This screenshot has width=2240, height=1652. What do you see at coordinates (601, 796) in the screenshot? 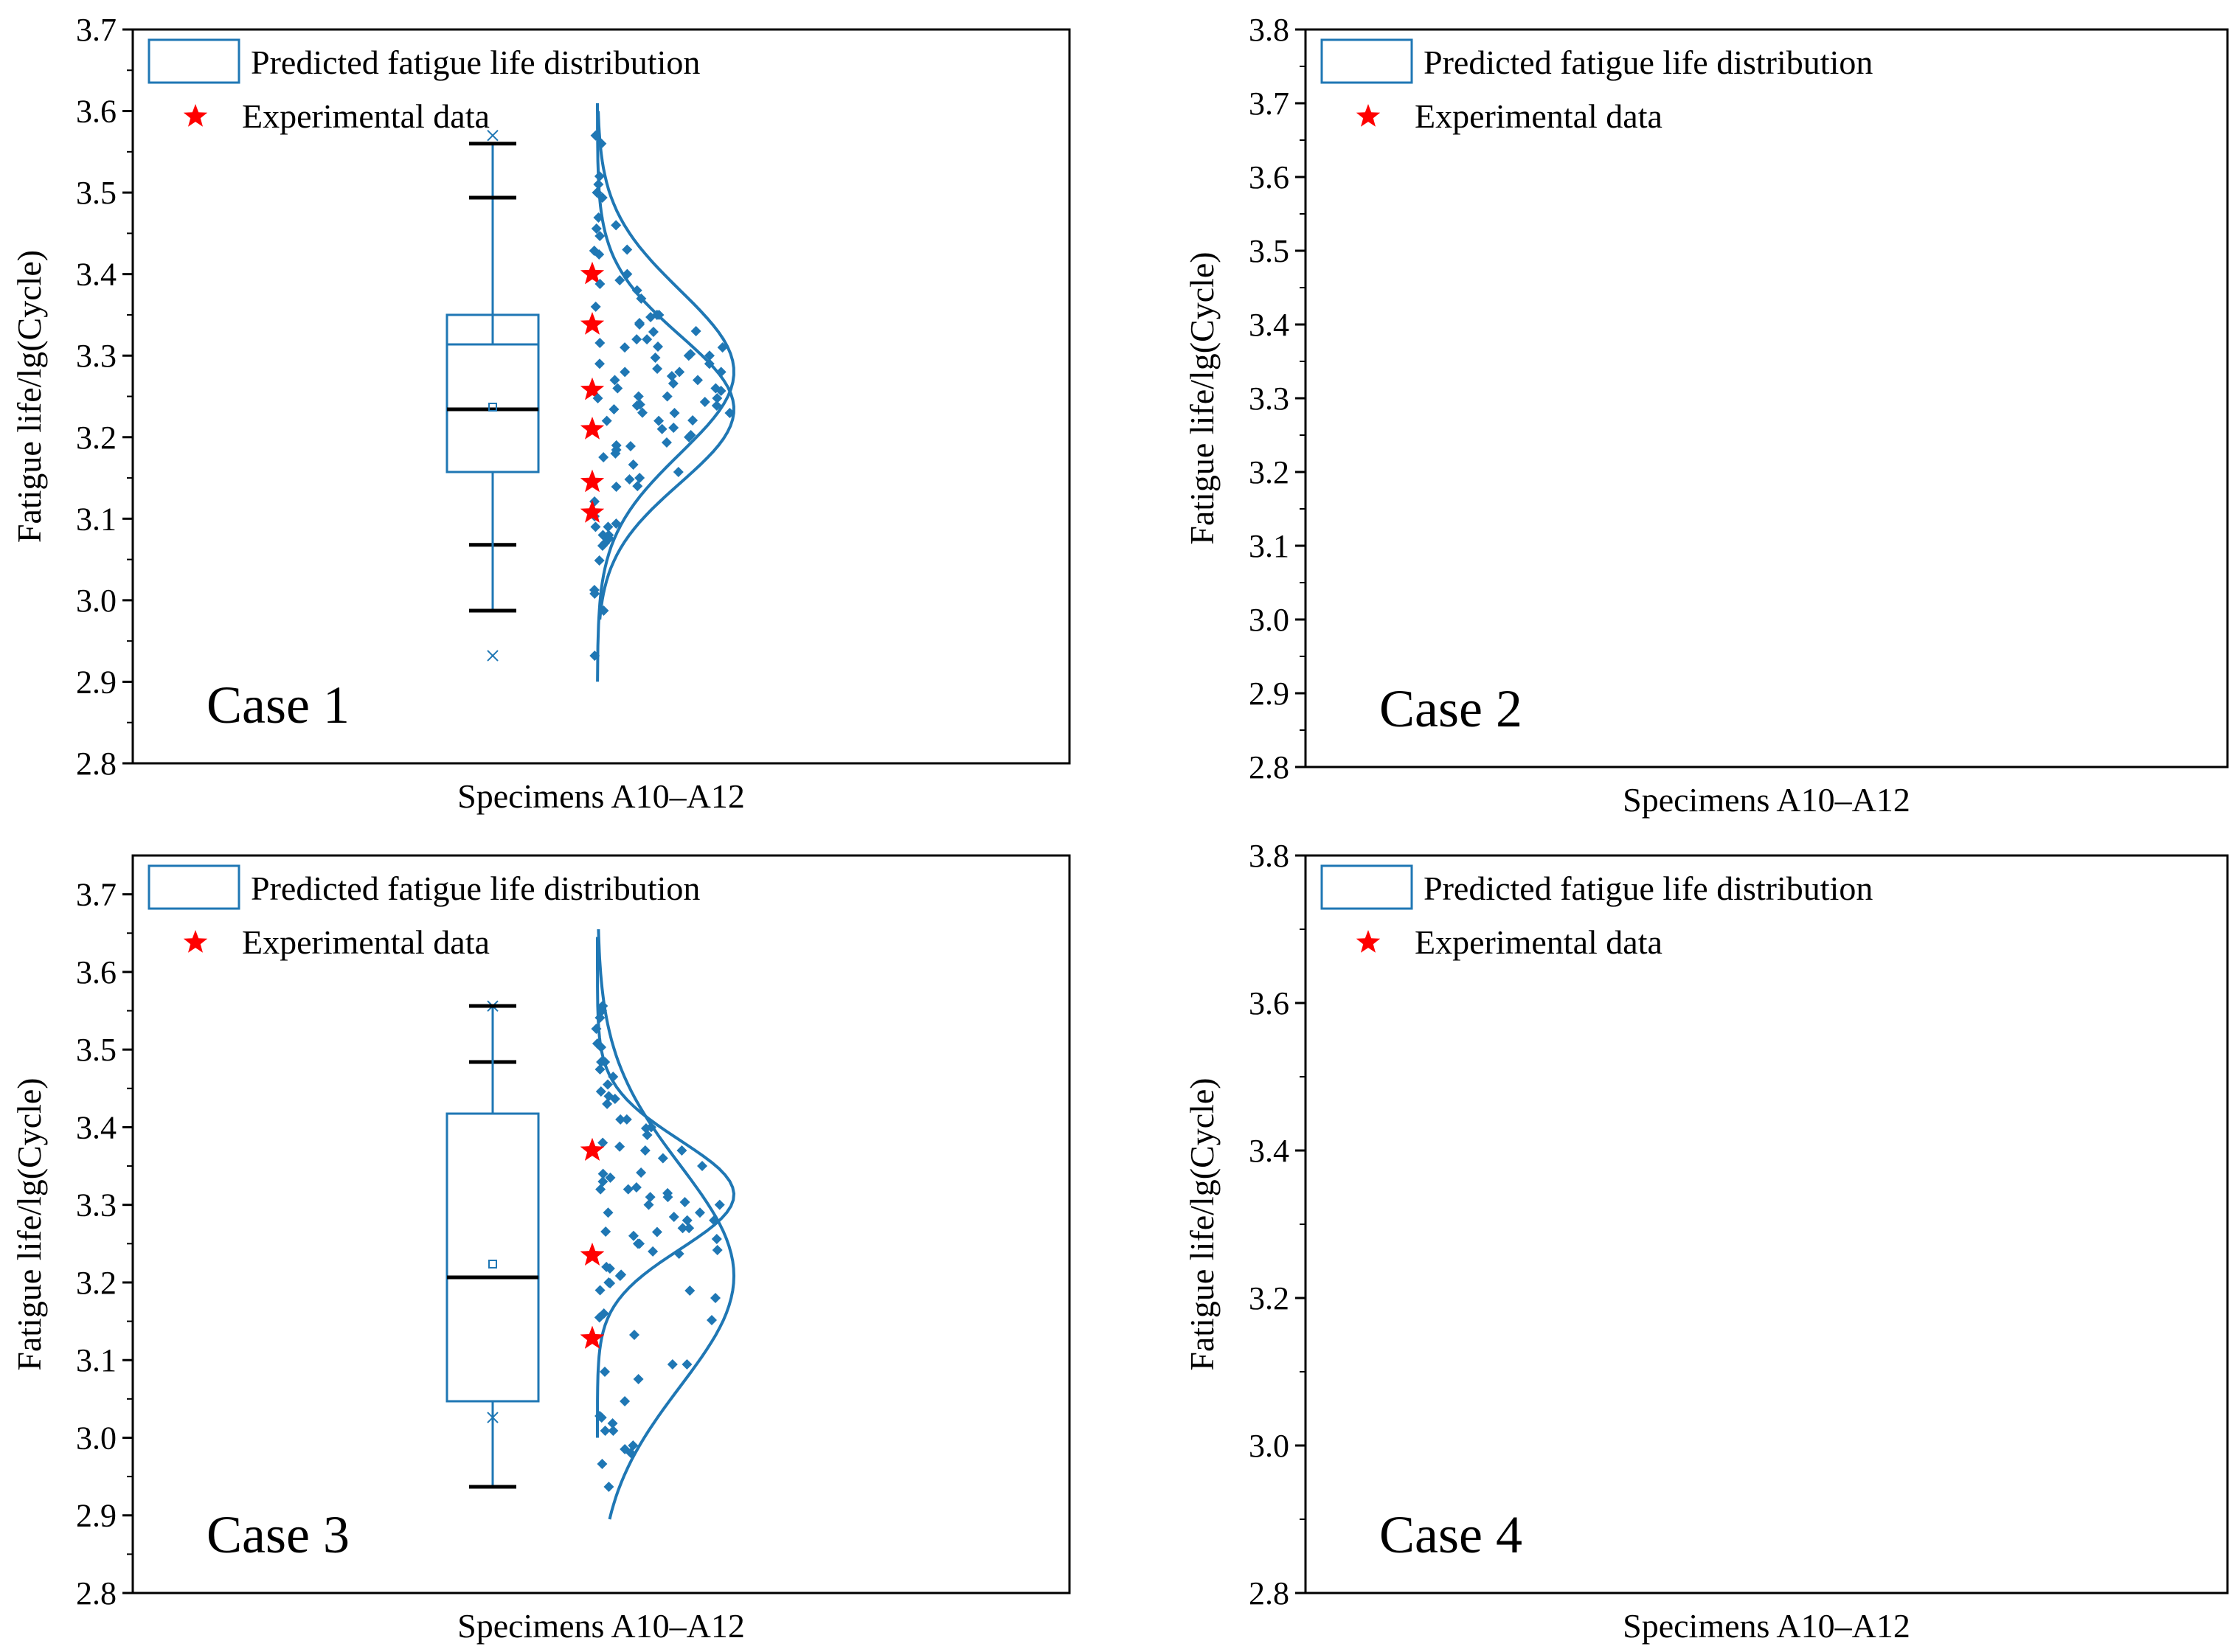
I see `x-axis-title: Specimens A10–A12` at bounding box center [601, 796].